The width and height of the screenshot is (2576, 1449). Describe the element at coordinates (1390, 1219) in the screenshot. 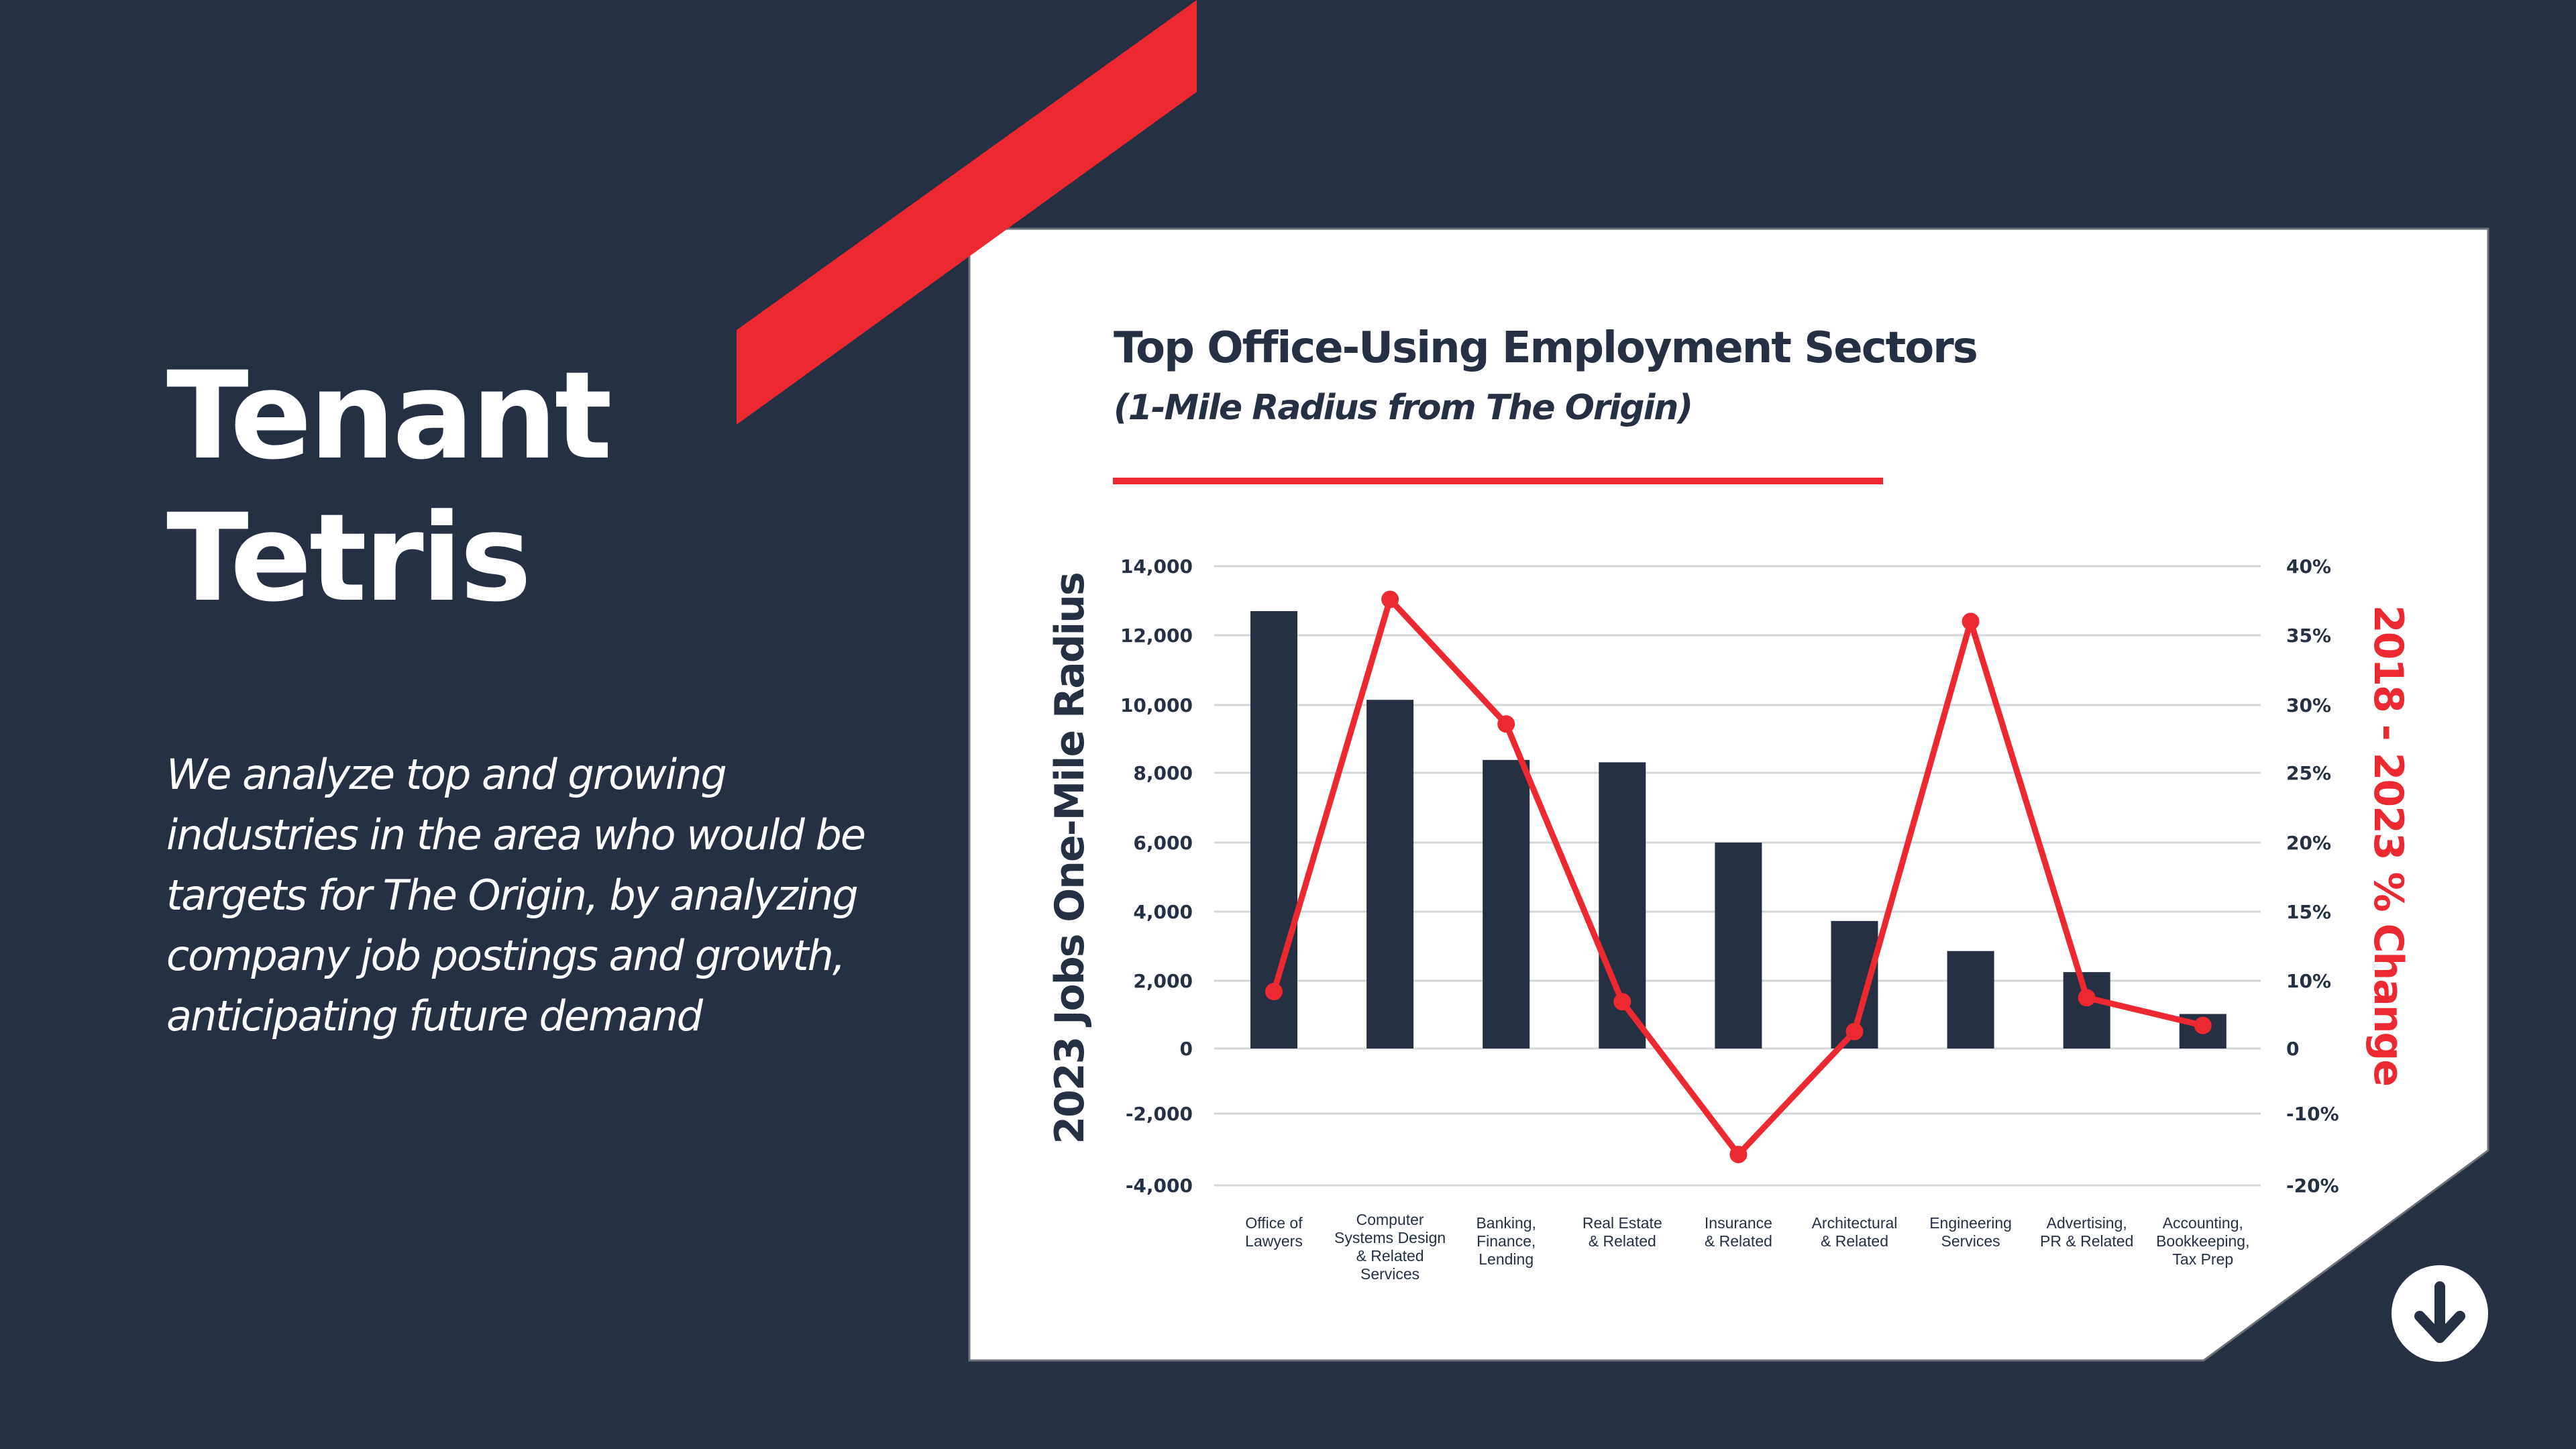

I see `category-label-line: Computer` at that location.